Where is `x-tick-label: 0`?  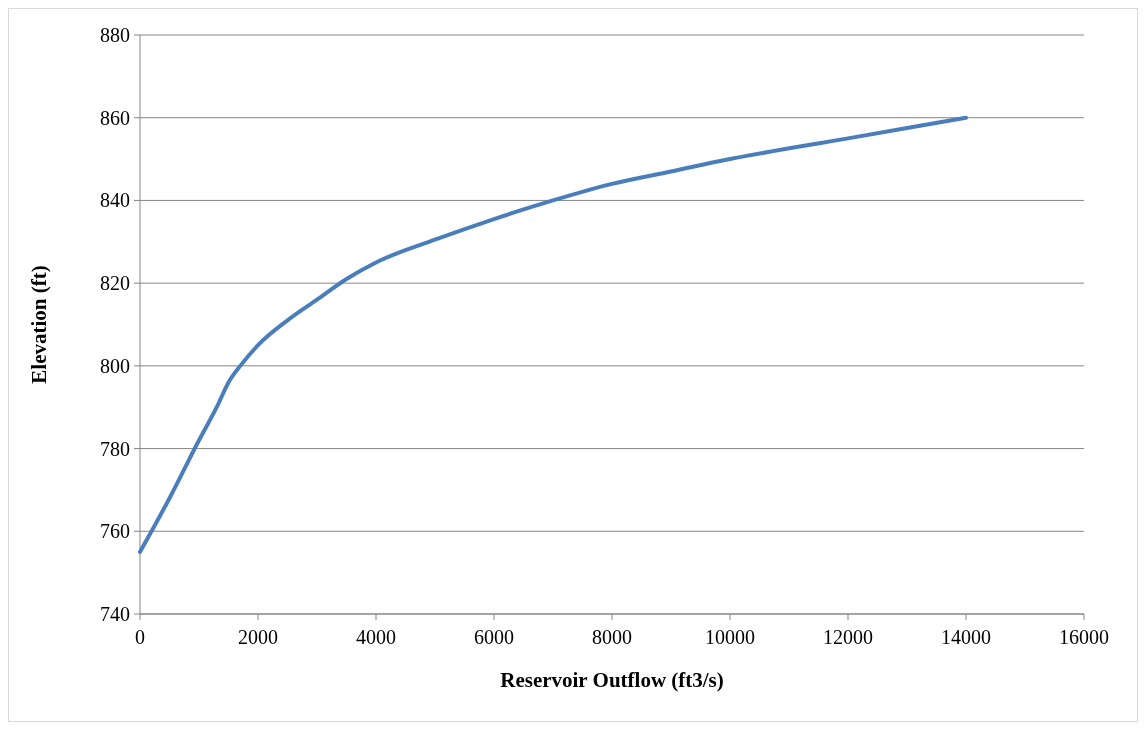 x-tick-label: 0 is located at coordinates (140, 637).